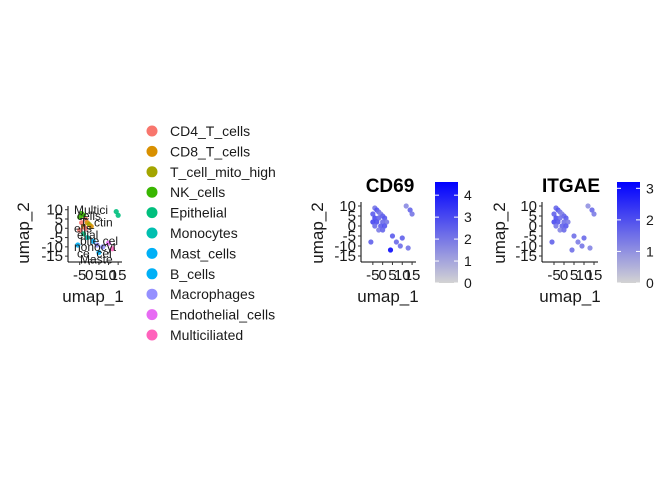  I want to click on legend-item-label: CD8_T_cells, so click(210, 151).